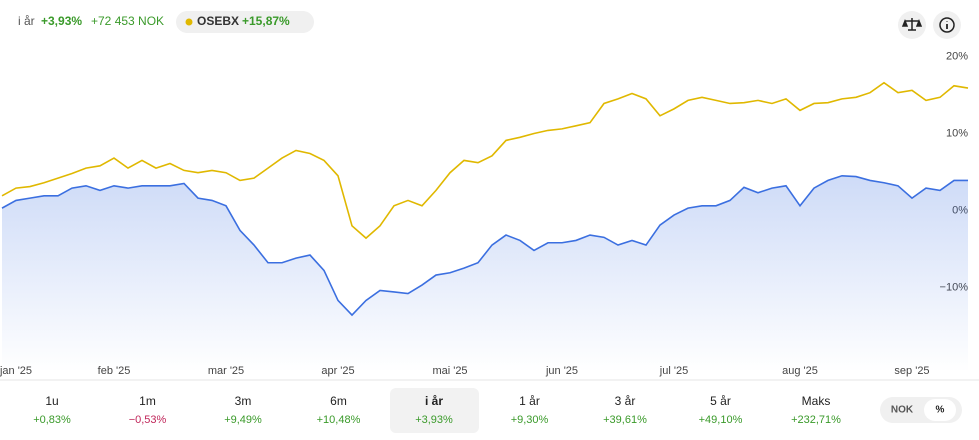 This screenshot has height=440, width=979. Describe the element at coordinates (912, 25) in the screenshot. I see `compare-icon` at that location.